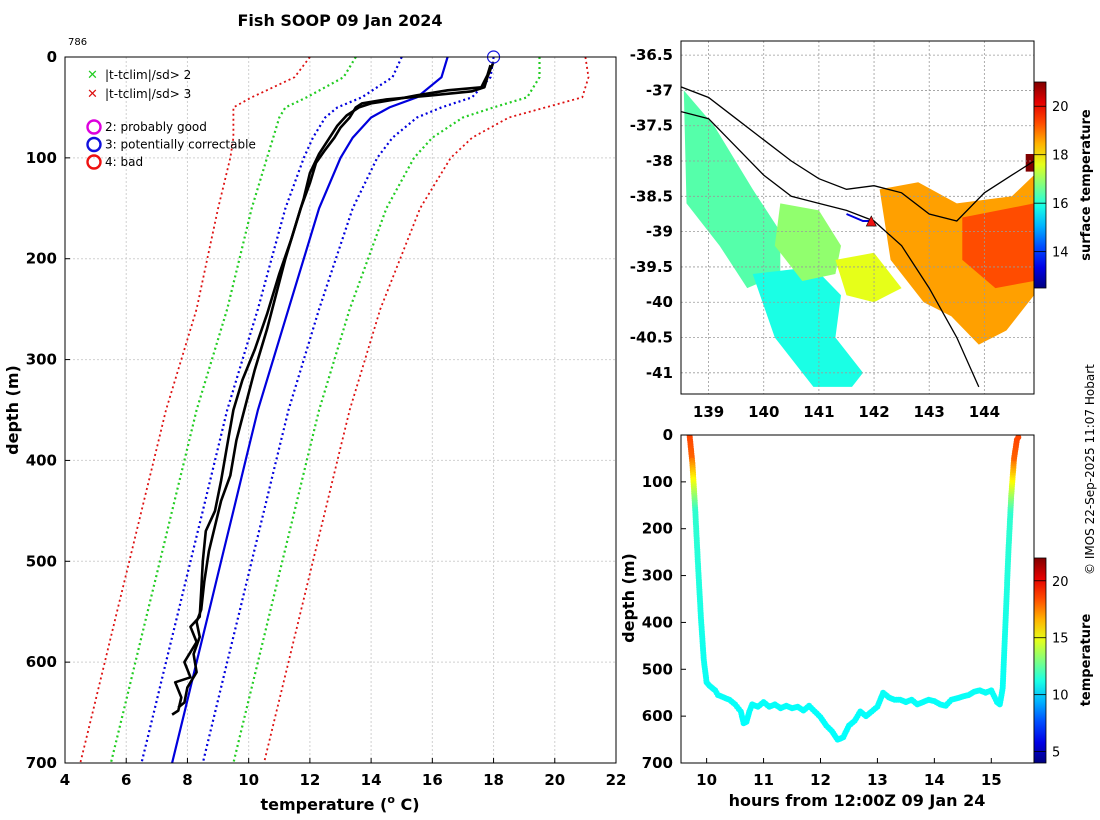  What do you see at coordinates (854, 589) in the screenshot?
I see `section-scatter` at bounding box center [854, 589].